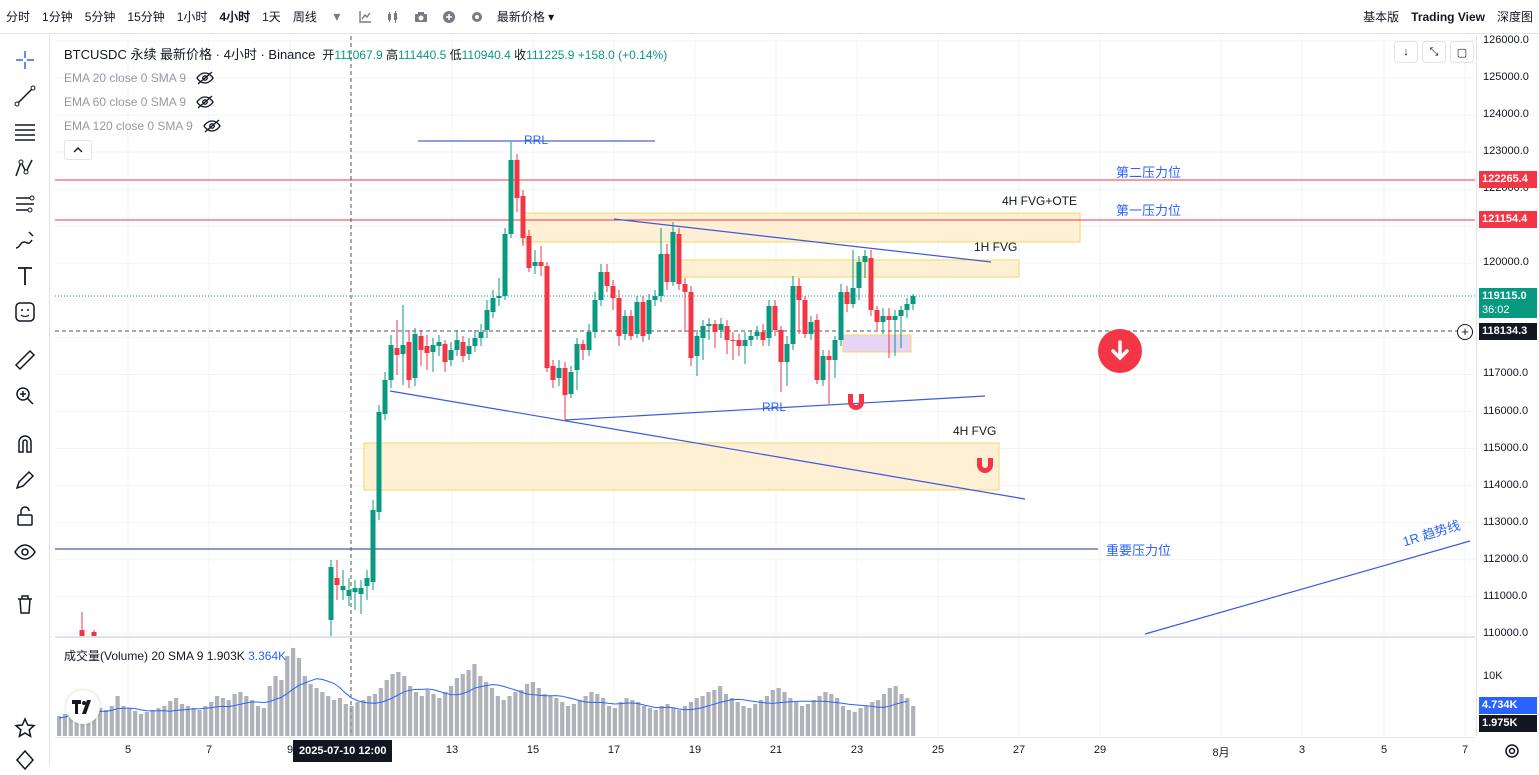 The image size is (1539, 775). Describe the element at coordinates (1465, 332) in the screenshot. I see `crosshair-plus-icon: +` at that location.